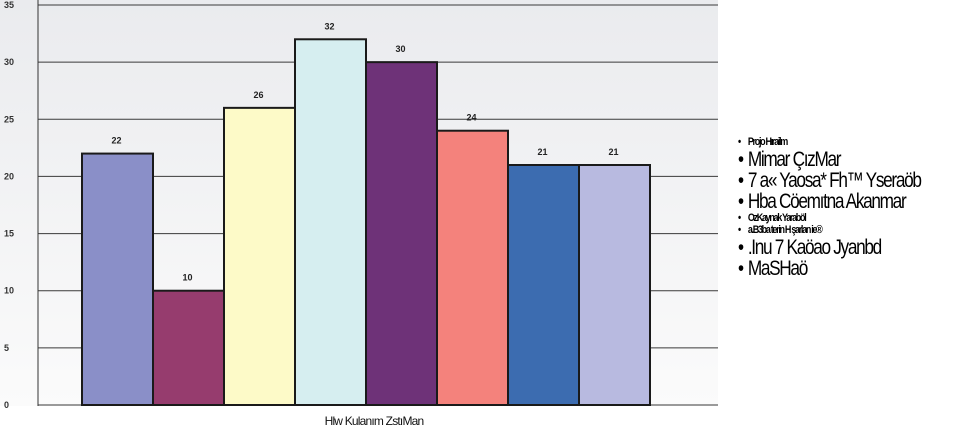  I want to click on y-tick-label: 20, so click(9, 176).